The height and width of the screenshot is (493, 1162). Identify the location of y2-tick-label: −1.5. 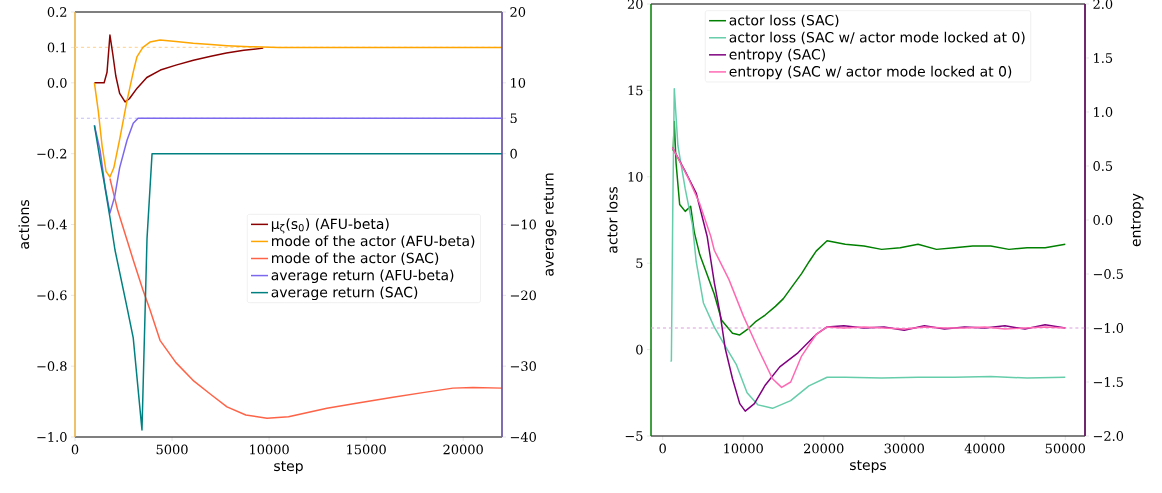
(1108, 382).